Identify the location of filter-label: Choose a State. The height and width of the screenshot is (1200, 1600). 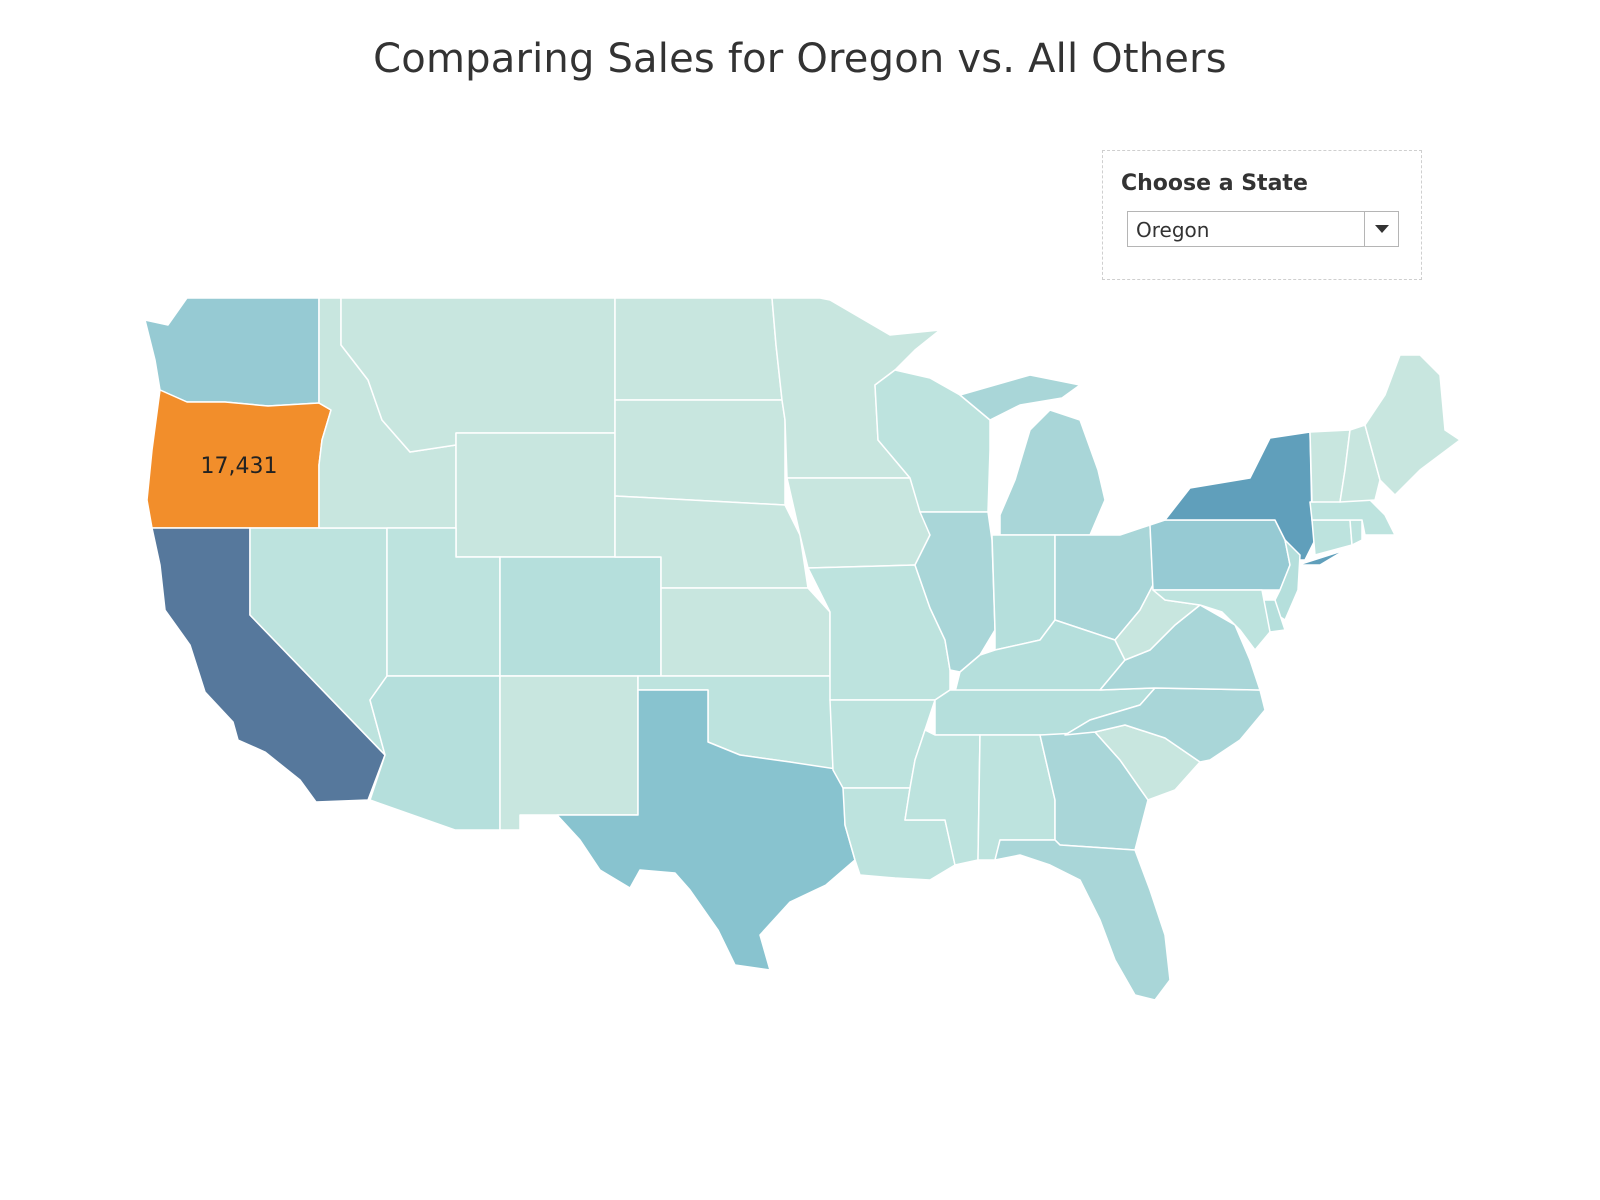
(1214, 183).